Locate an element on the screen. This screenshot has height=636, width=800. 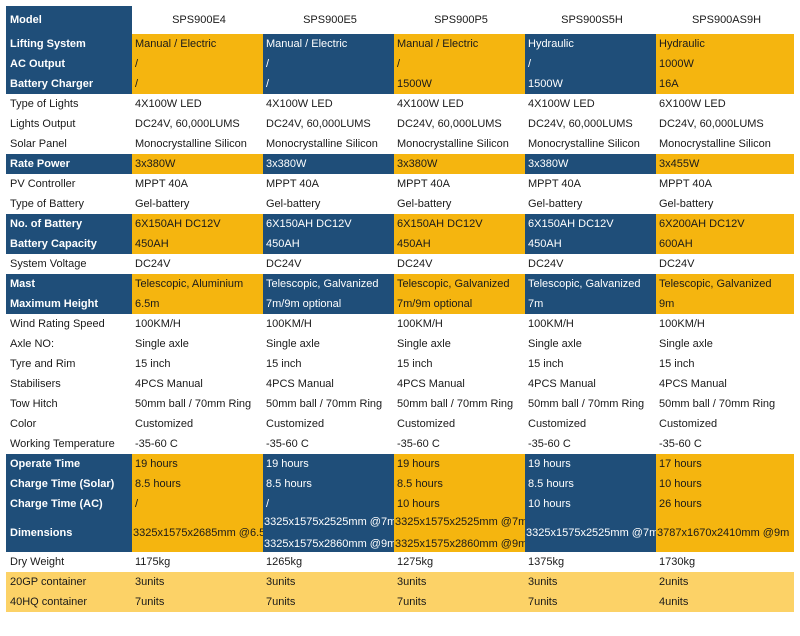
spec-row: Dry Weight 1175kg 1265kg 1275kg 1375kg 1730kg is located at coordinates (400, 562).